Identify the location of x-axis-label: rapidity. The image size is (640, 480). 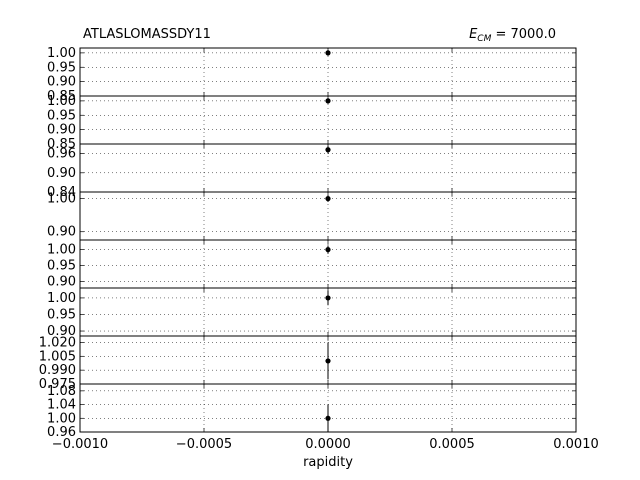
(328, 462).